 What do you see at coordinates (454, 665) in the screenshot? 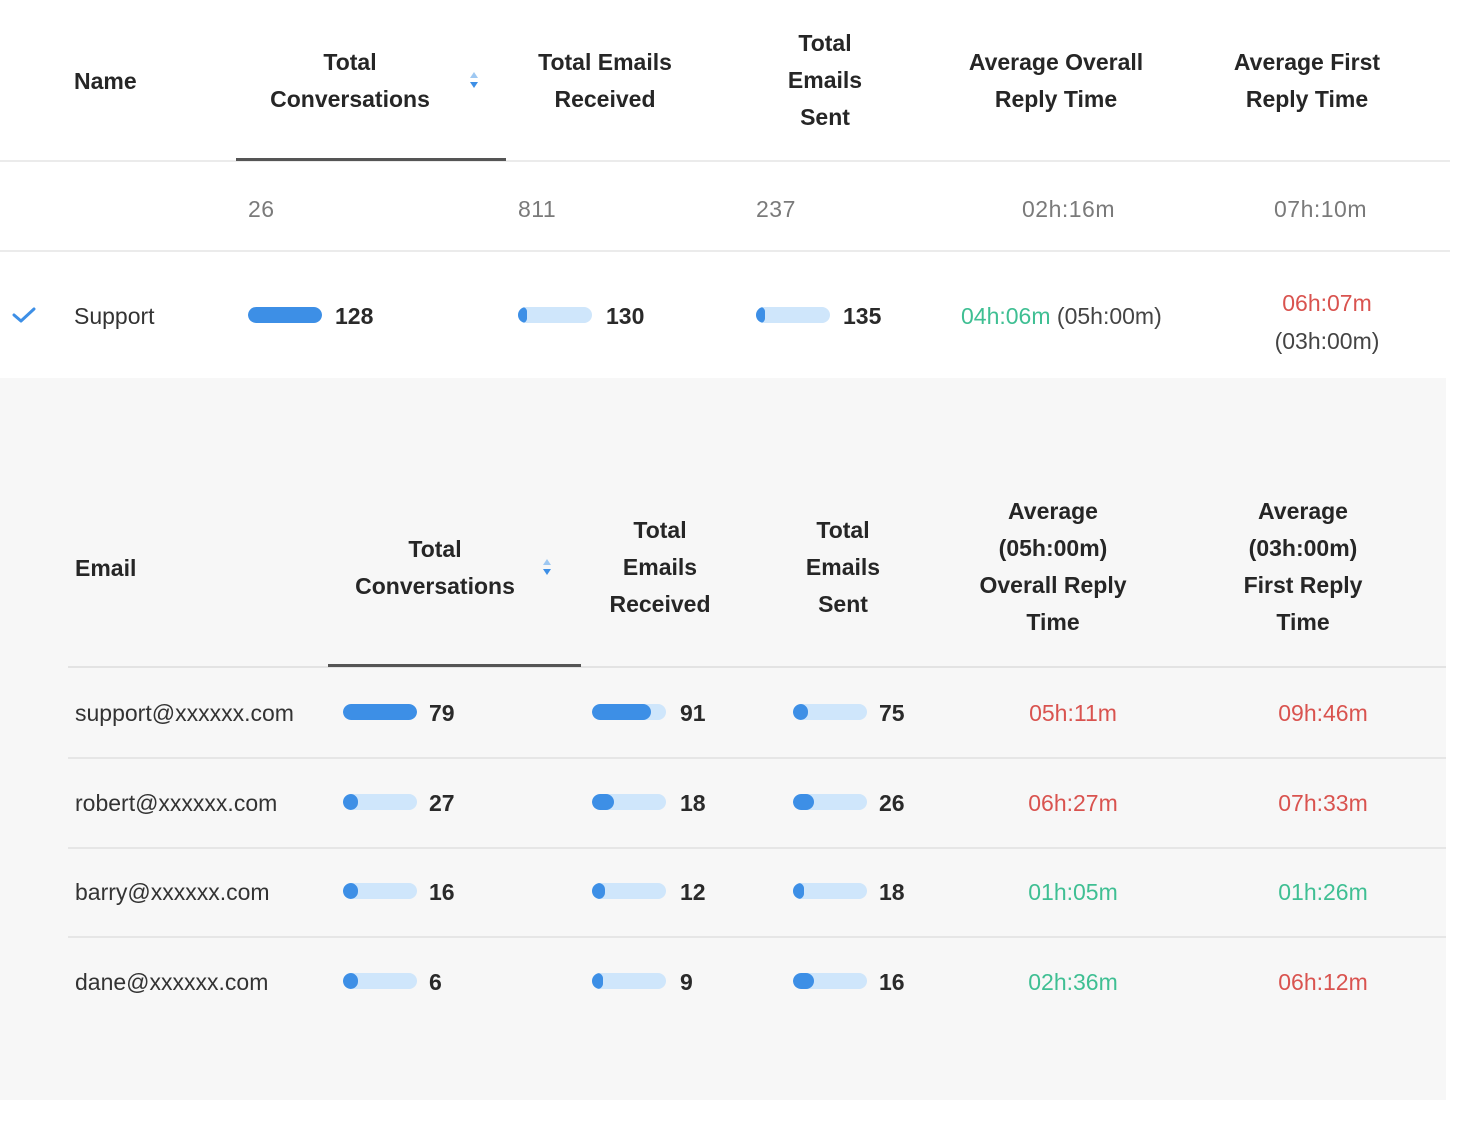
I see `sub-sort-active-underline` at bounding box center [454, 665].